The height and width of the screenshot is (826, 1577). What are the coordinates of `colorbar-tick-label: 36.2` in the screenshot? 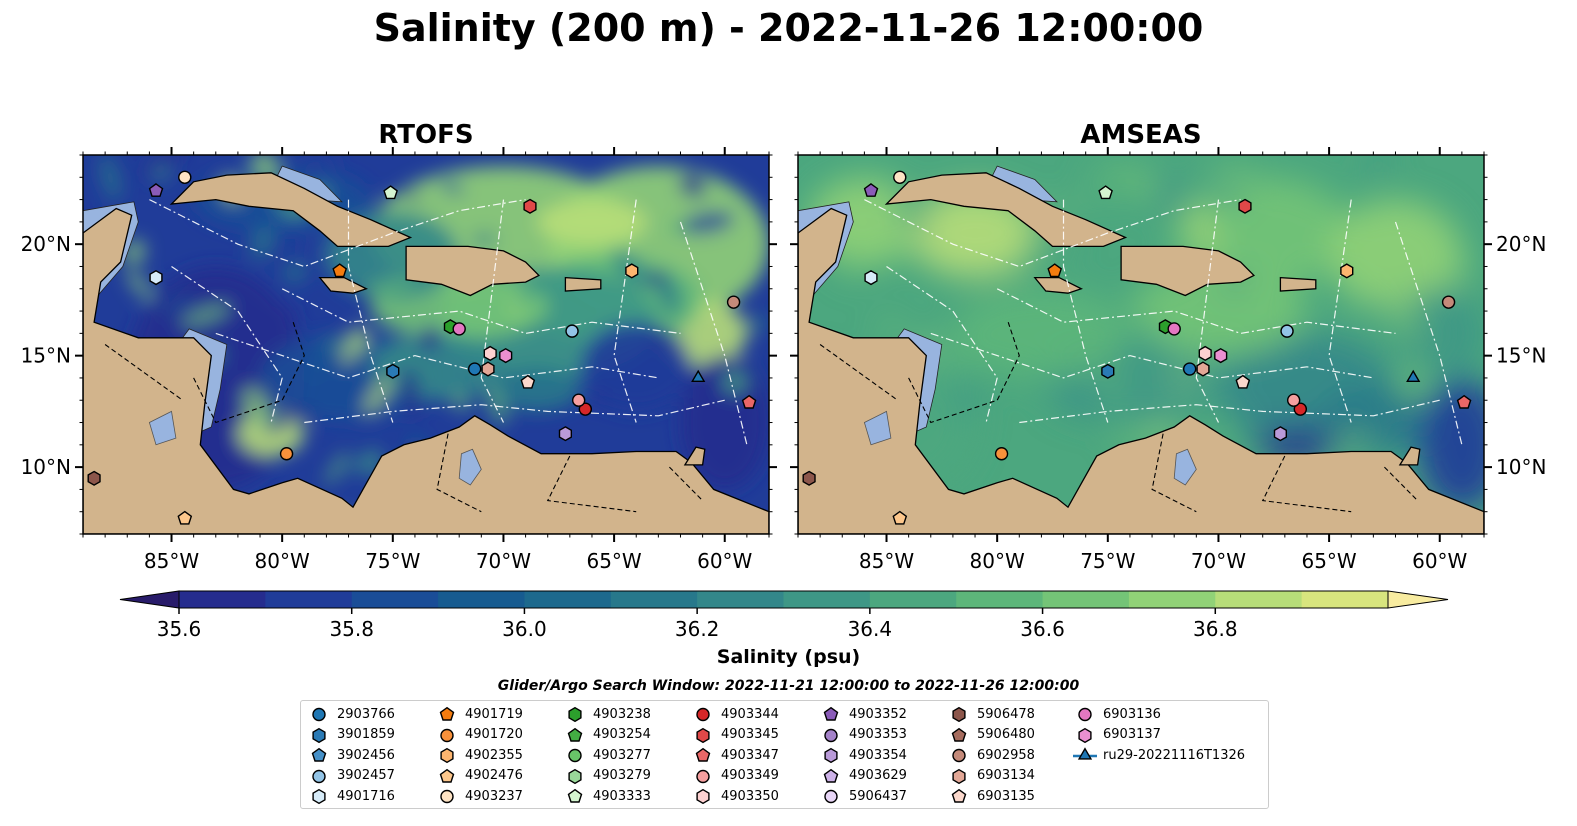 It's located at (697, 629).